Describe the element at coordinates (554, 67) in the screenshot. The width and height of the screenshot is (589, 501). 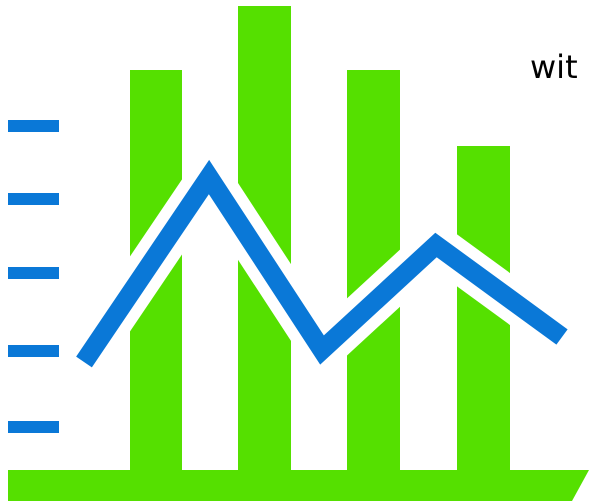
I see `caption-text: wit` at that location.